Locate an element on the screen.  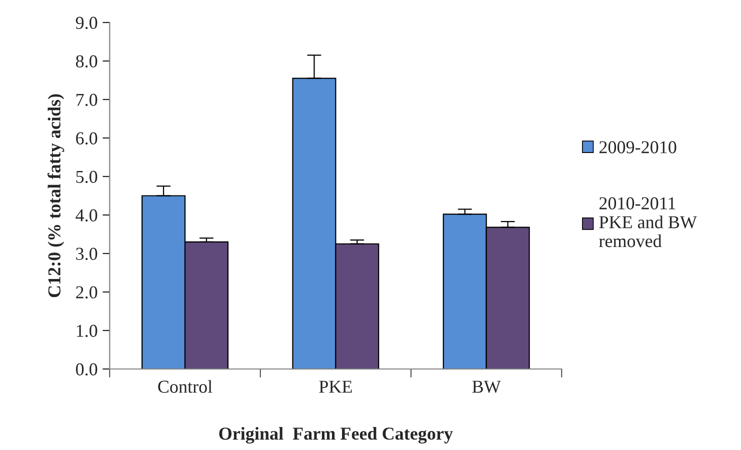
y-tick-label: 0.0 is located at coordinates (87, 369).